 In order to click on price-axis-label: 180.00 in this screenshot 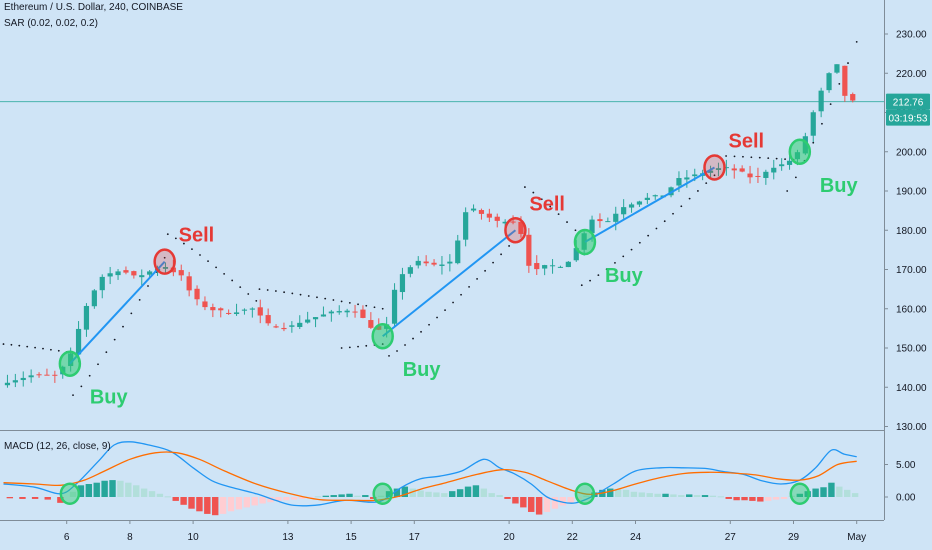, I will do `click(911, 231)`.